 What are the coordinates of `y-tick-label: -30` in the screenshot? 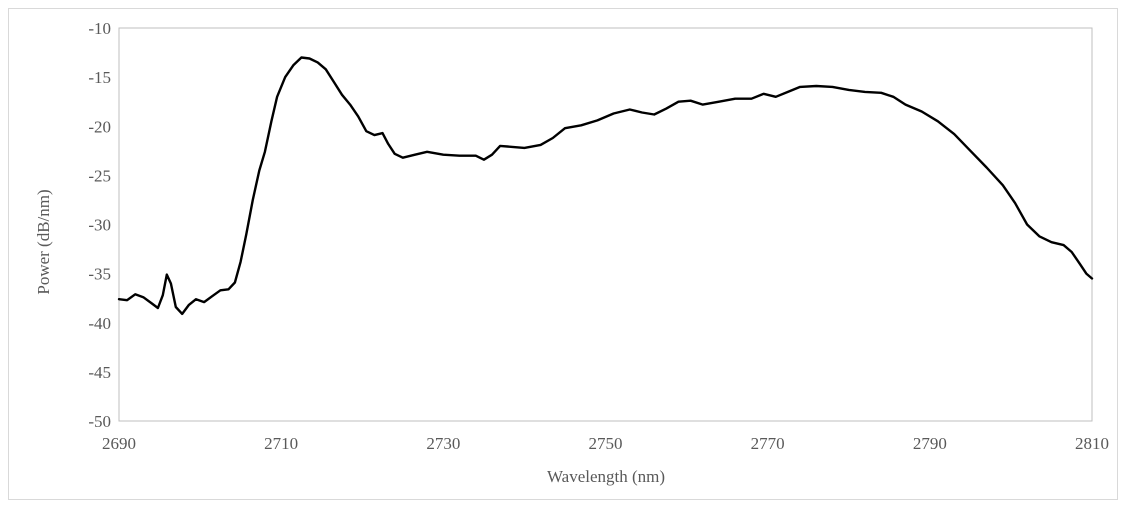 It's located at (99, 225).